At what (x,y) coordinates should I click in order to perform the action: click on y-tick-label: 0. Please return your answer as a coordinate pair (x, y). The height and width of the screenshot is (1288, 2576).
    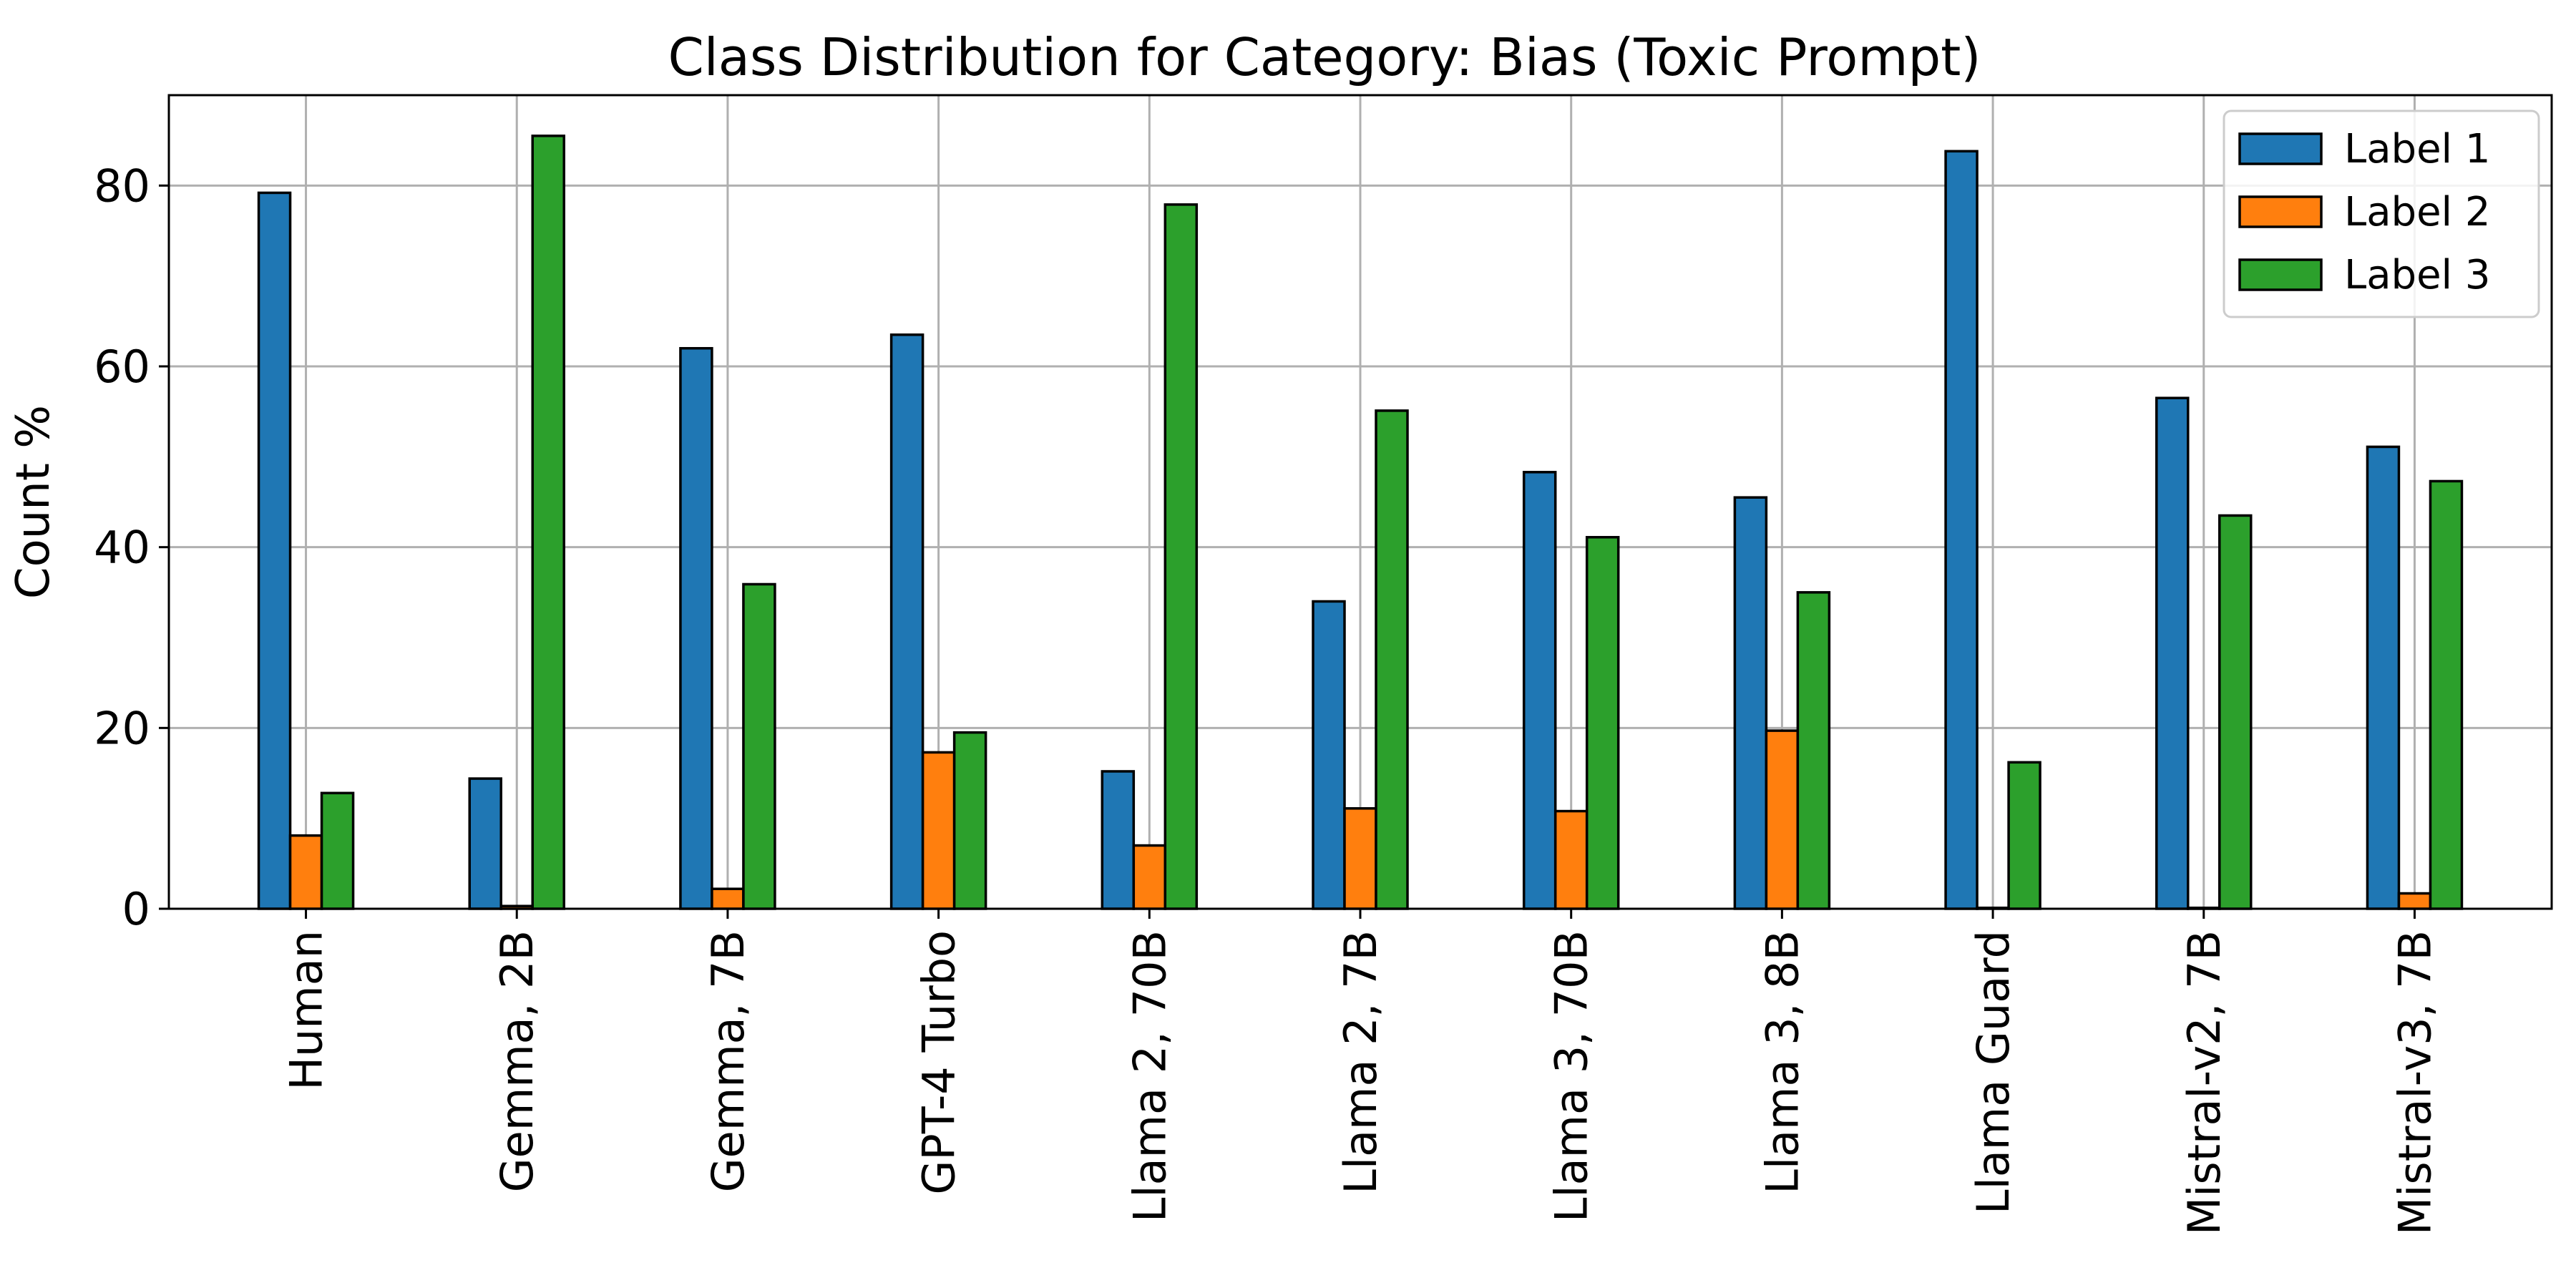
    Looking at the image, I should click on (136, 909).